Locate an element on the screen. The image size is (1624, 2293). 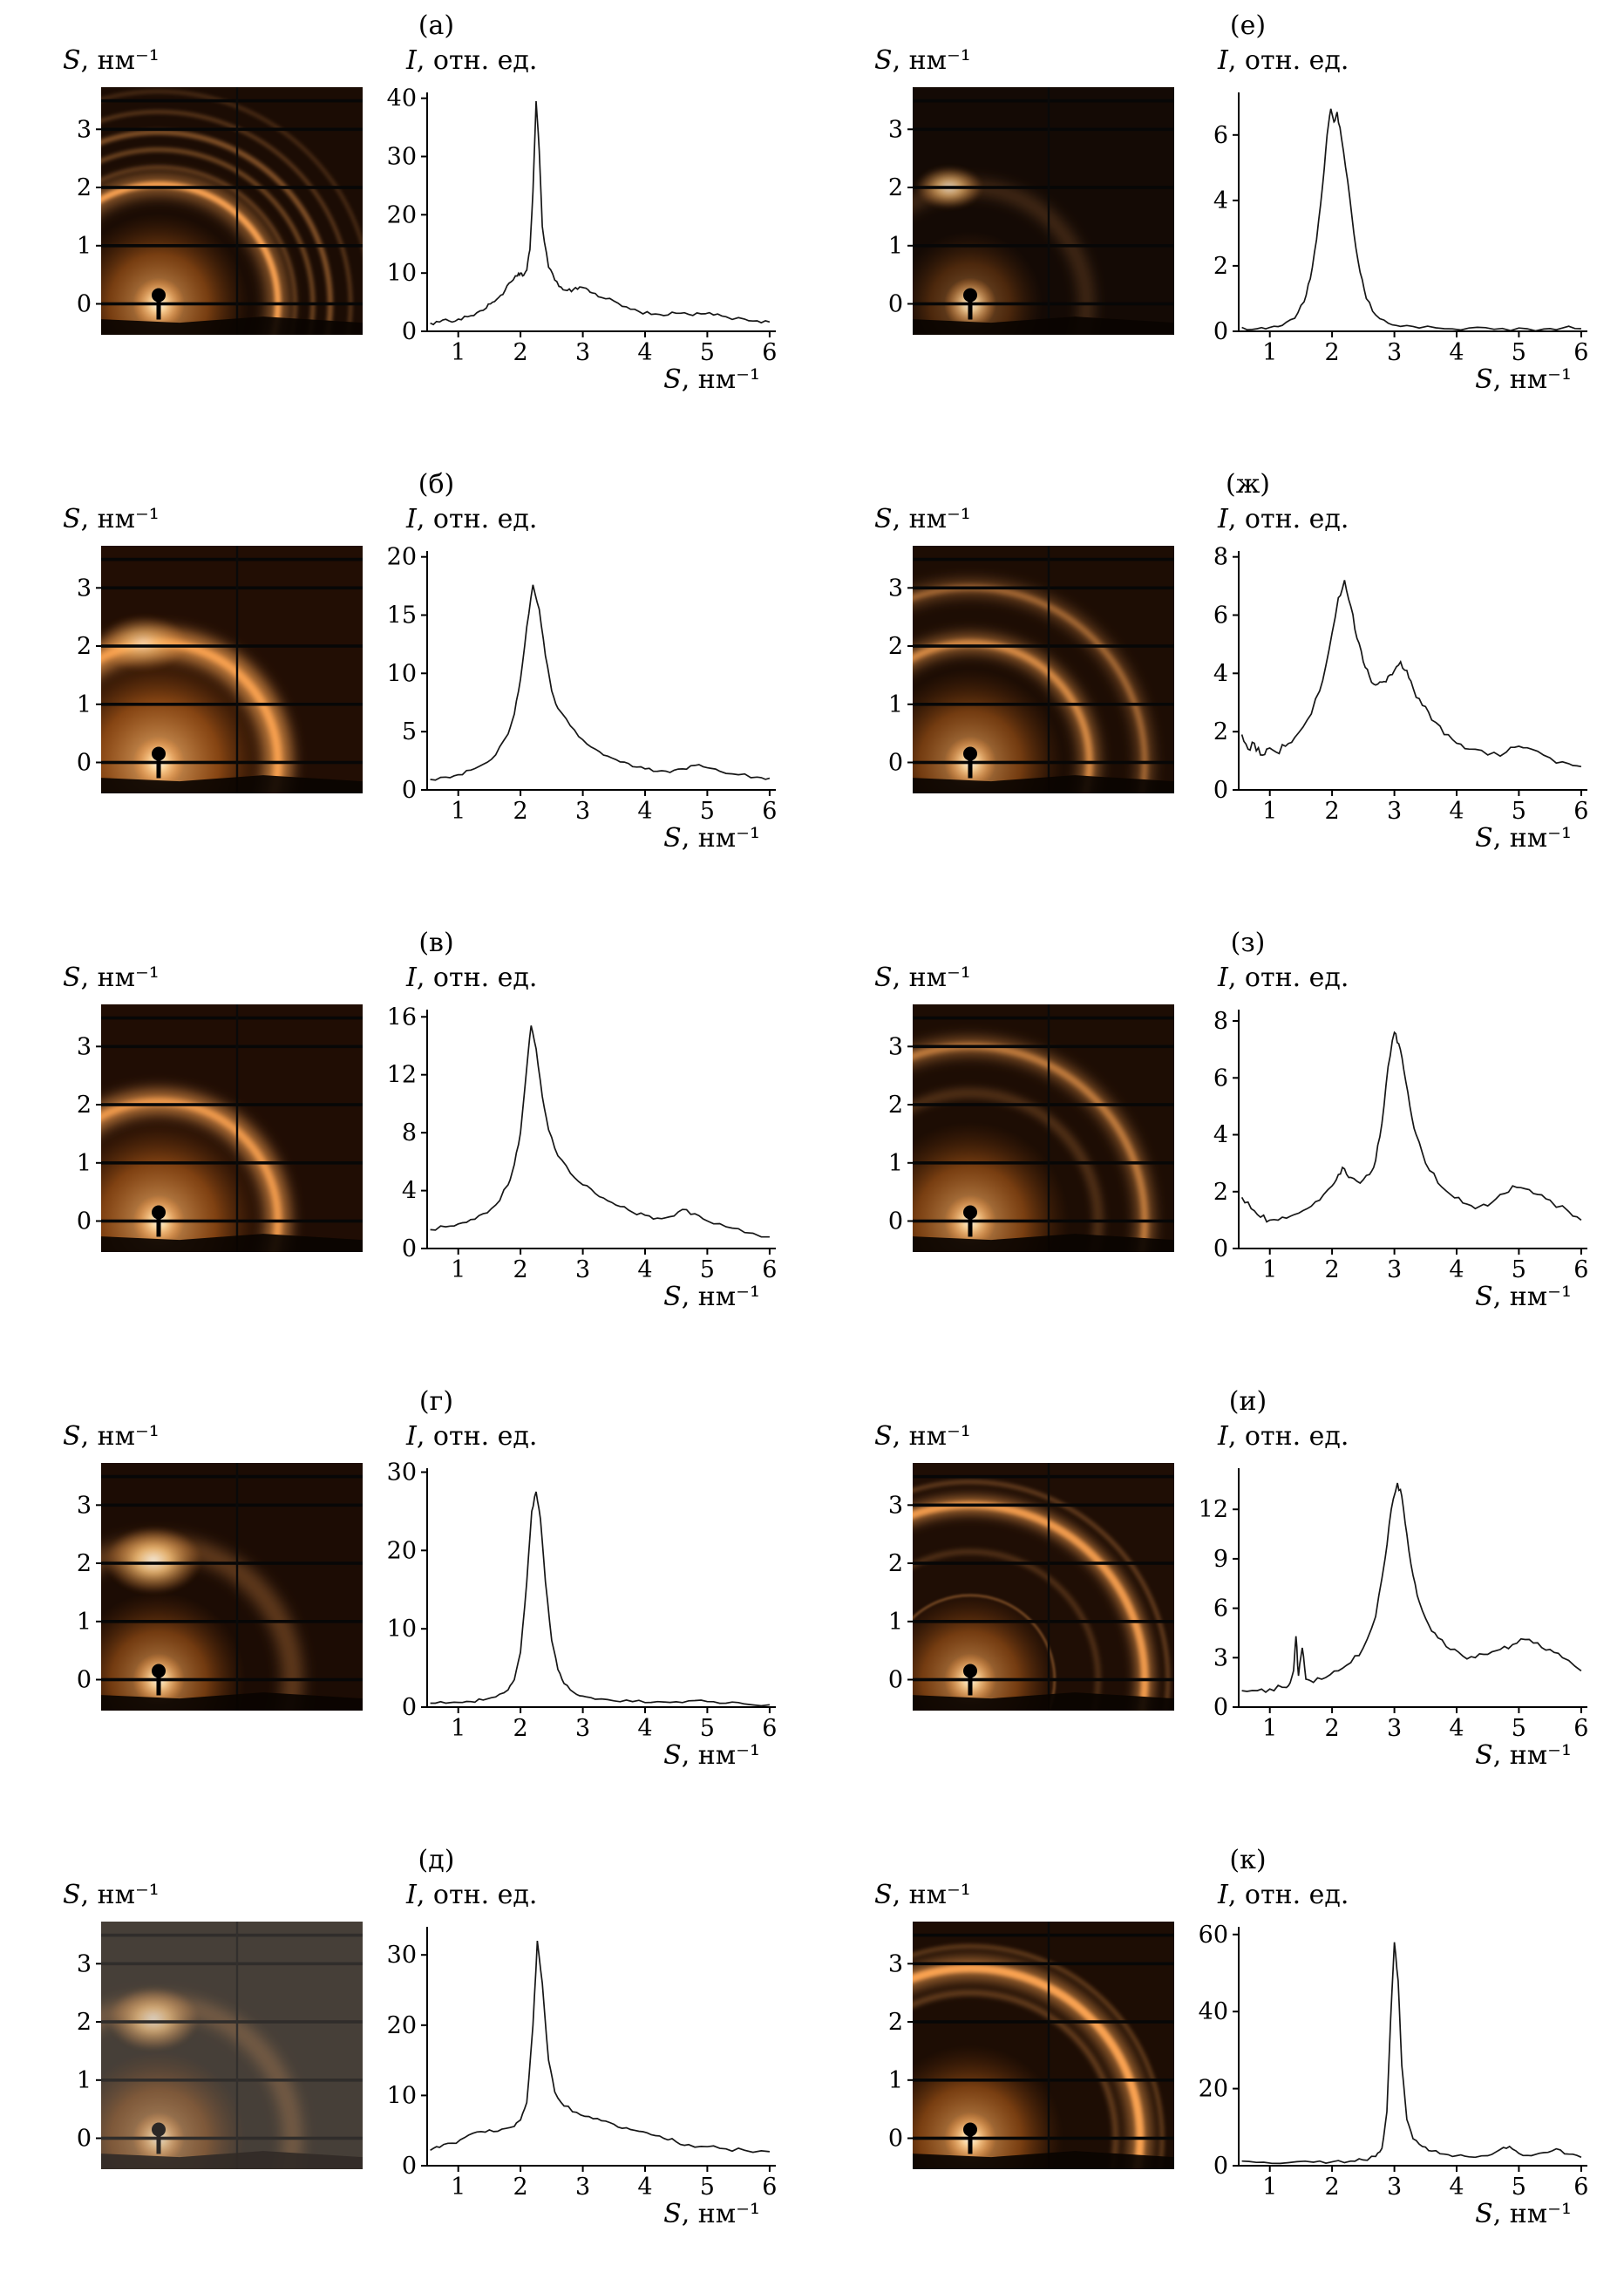
y-tick-label: 2 is located at coordinates (1220, 731).